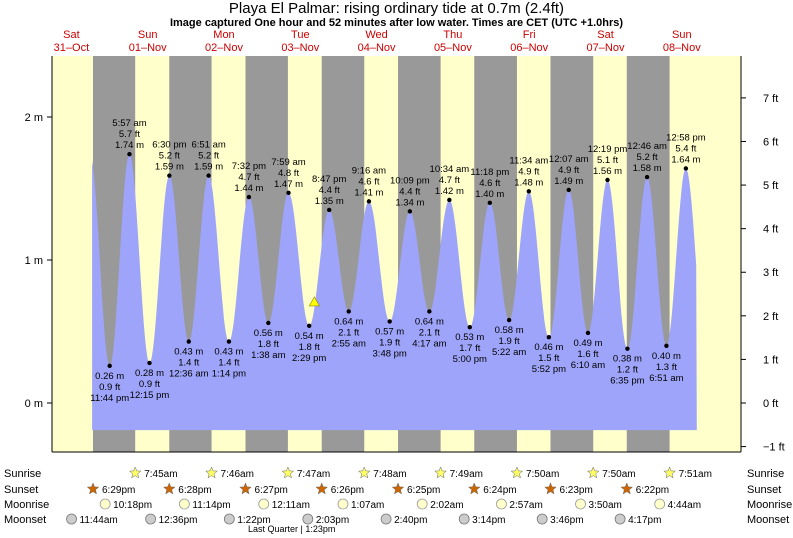 The image size is (793, 538). Describe the element at coordinates (347, 490) in the screenshot. I see `sunset-time: 6:26pm` at that location.